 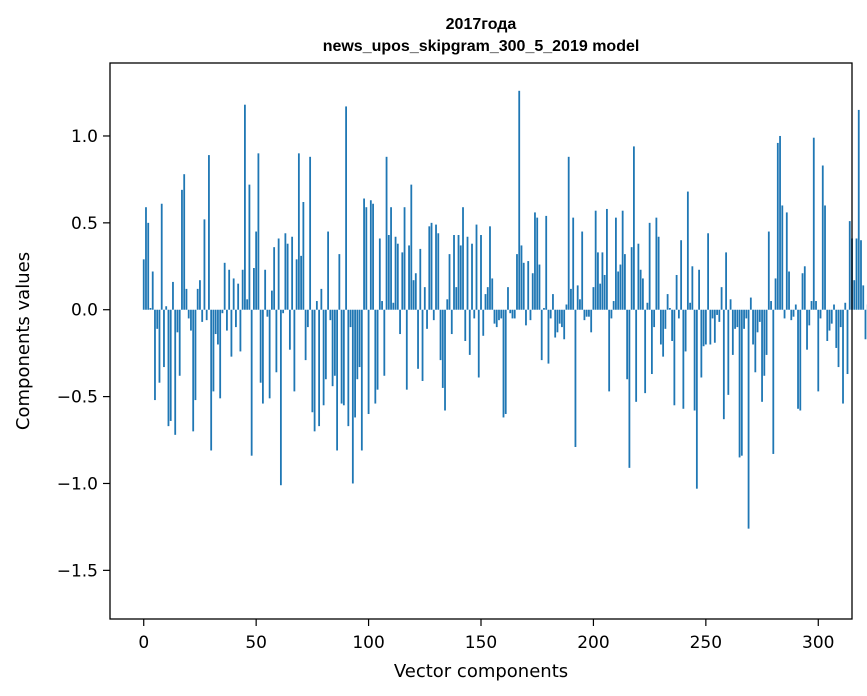 What do you see at coordinates (818, 643) in the screenshot?
I see `x-tick-label: 300` at bounding box center [818, 643].